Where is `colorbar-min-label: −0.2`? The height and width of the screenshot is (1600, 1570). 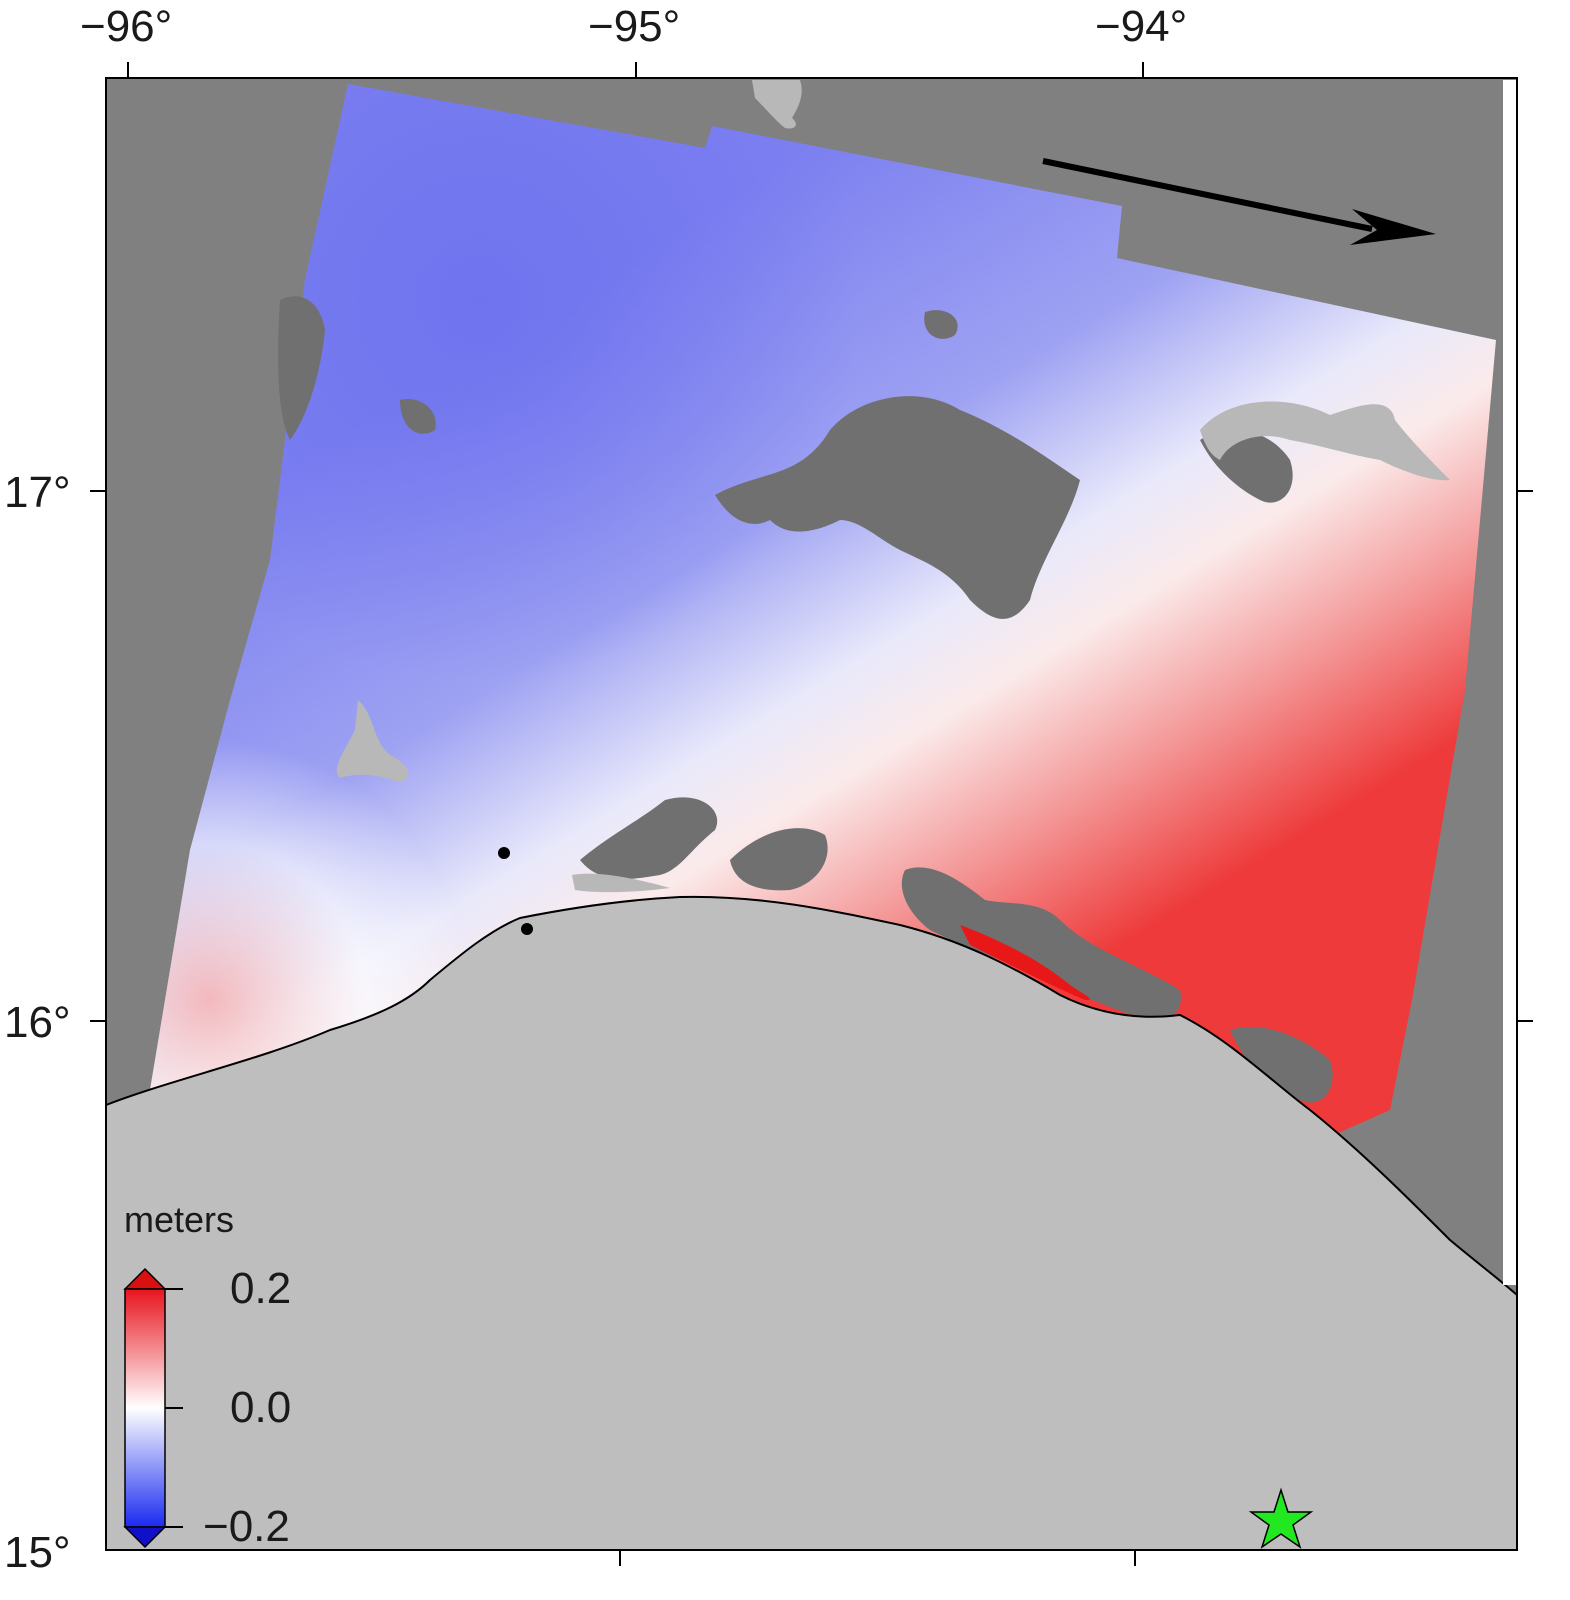
colorbar-min-label: −0.2 is located at coordinates (246, 1526).